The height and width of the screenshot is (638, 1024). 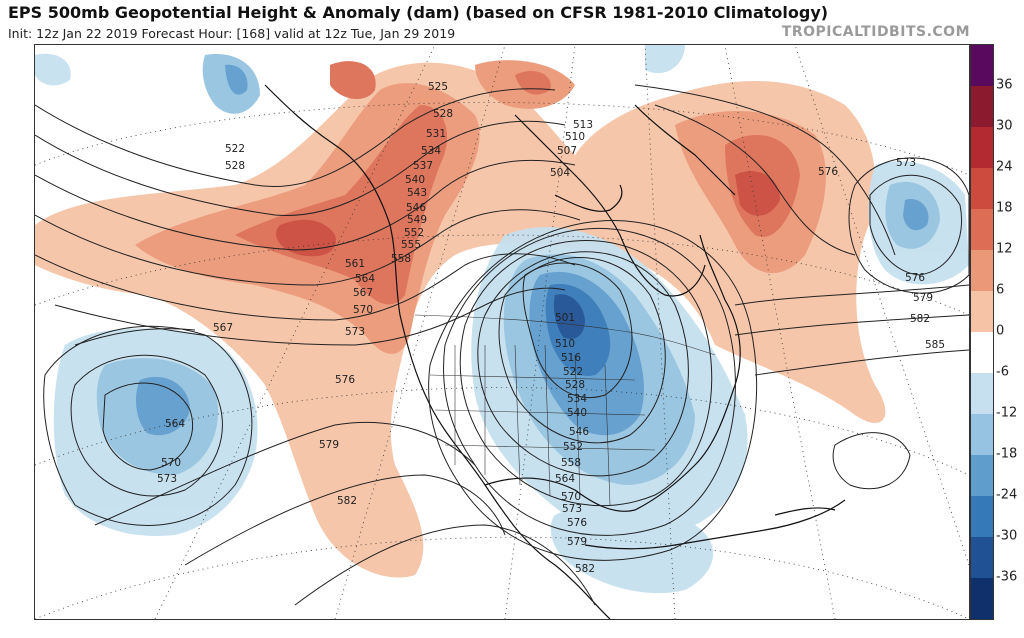 I want to click on svg-text: 549, so click(x=417, y=220).